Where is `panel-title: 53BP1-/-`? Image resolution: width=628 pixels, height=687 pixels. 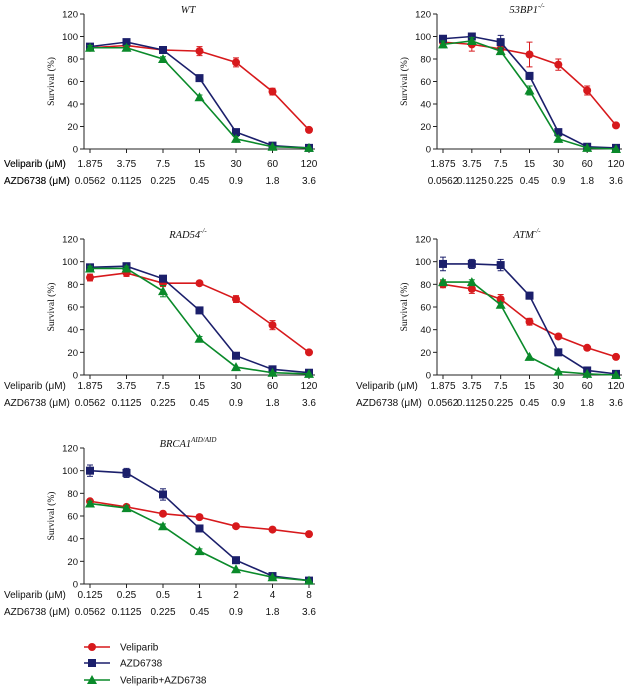 panel-title: 53BP1-/- is located at coordinates (527, 9).